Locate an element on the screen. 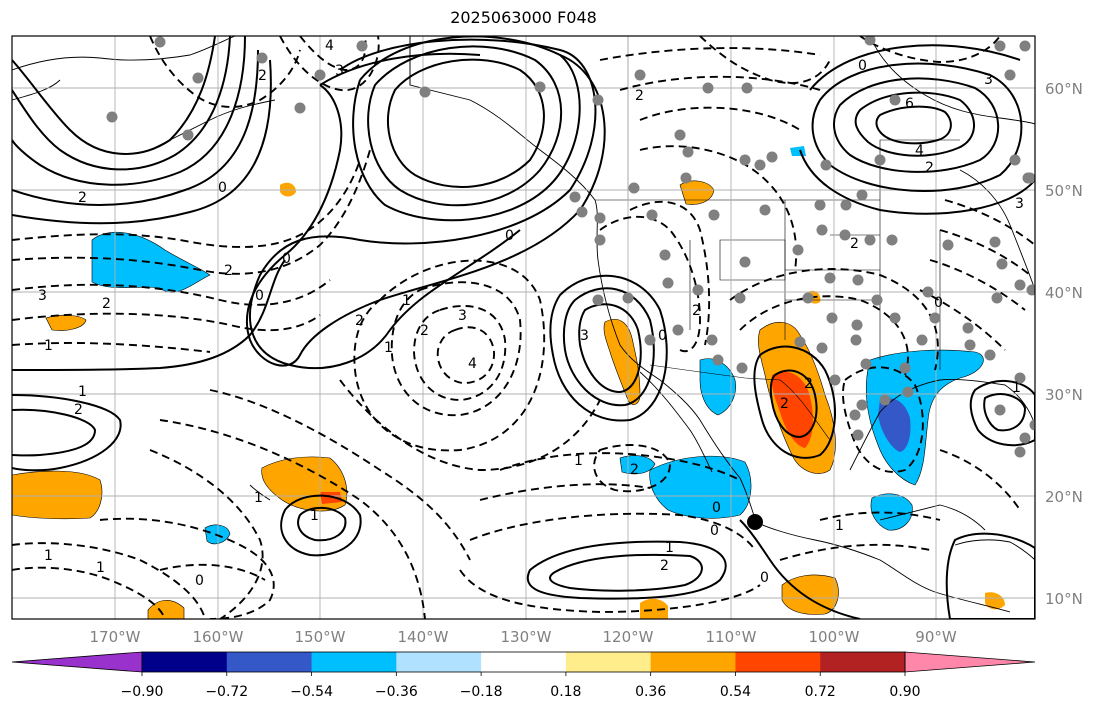 Image resolution: width=1105 pixels, height=712 pixels. positive-anomaly-core is located at coordinates (792, 409).